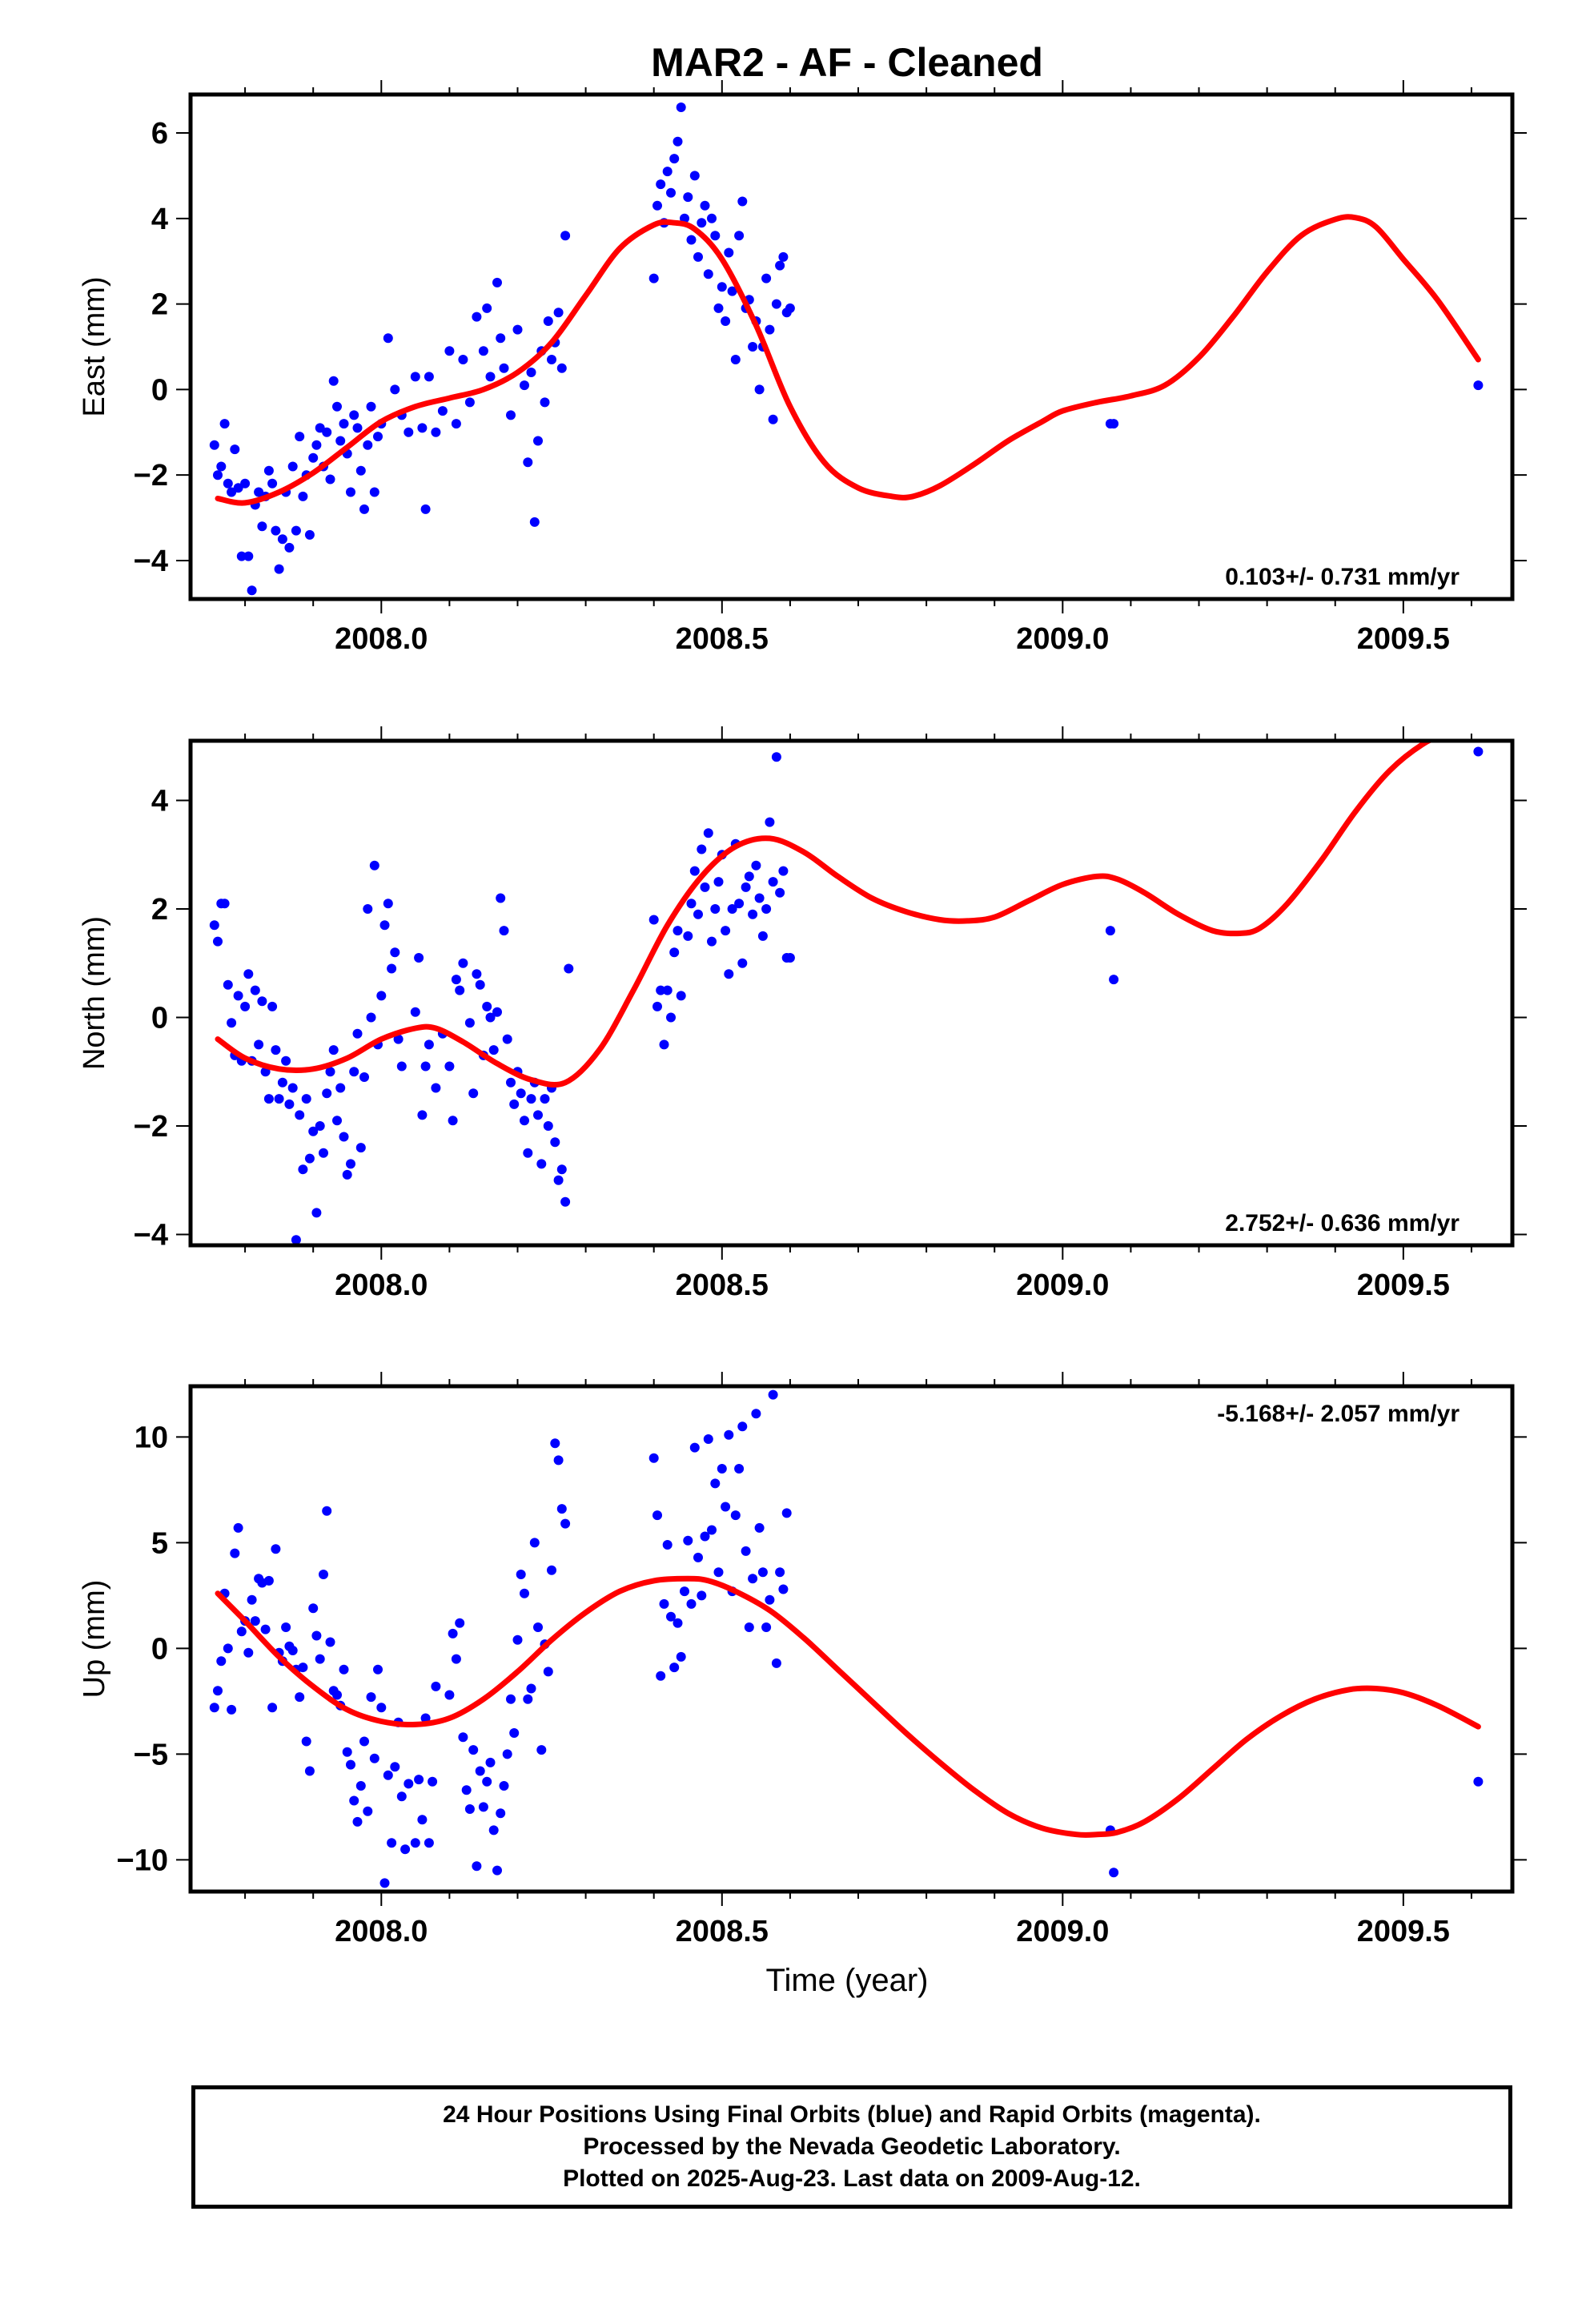 The image size is (1582, 2324). Describe the element at coordinates (159, 219) in the screenshot. I see `east-ytick-label: 4` at that location.